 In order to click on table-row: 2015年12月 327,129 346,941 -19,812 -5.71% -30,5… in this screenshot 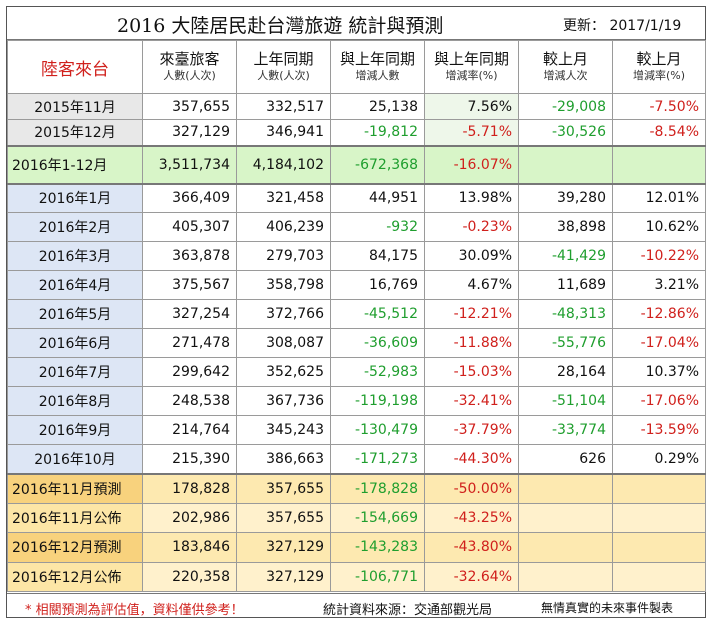, I will do `click(356, 132)`.